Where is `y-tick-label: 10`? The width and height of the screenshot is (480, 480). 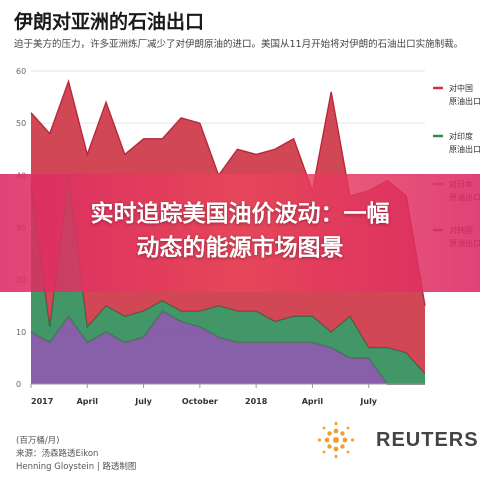
y-tick-label: 10 is located at coordinates (21, 332).